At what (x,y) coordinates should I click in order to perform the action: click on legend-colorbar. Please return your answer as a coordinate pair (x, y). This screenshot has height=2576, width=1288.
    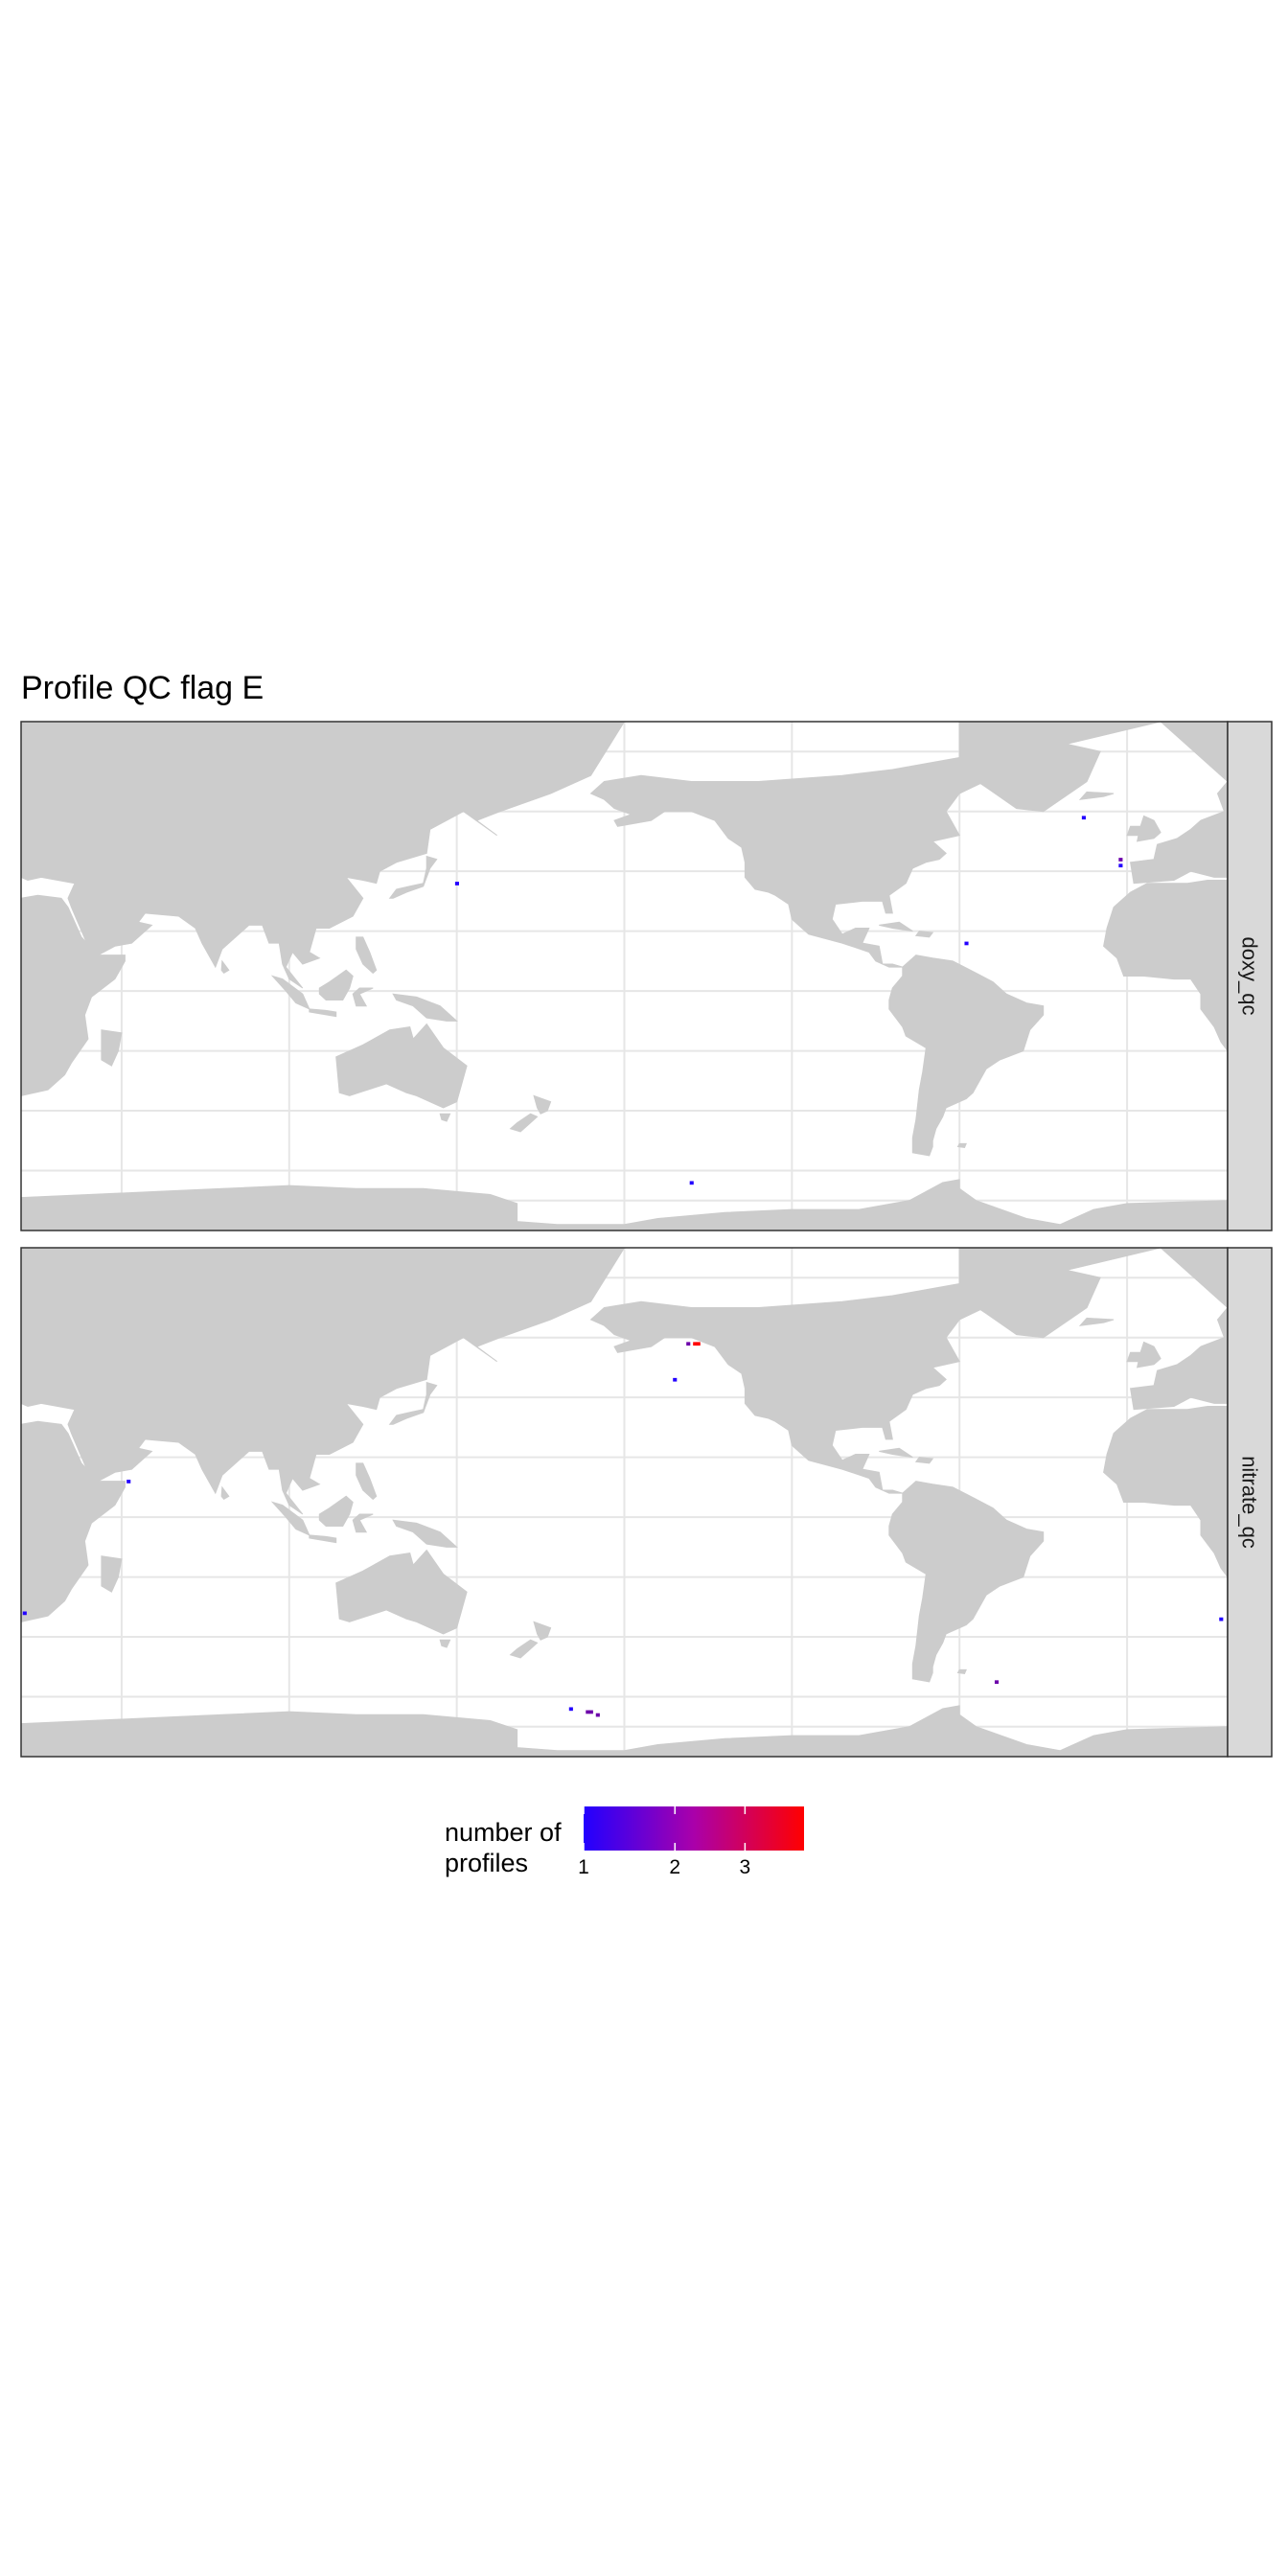
    Looking at the image, I should click on (694, 1828).